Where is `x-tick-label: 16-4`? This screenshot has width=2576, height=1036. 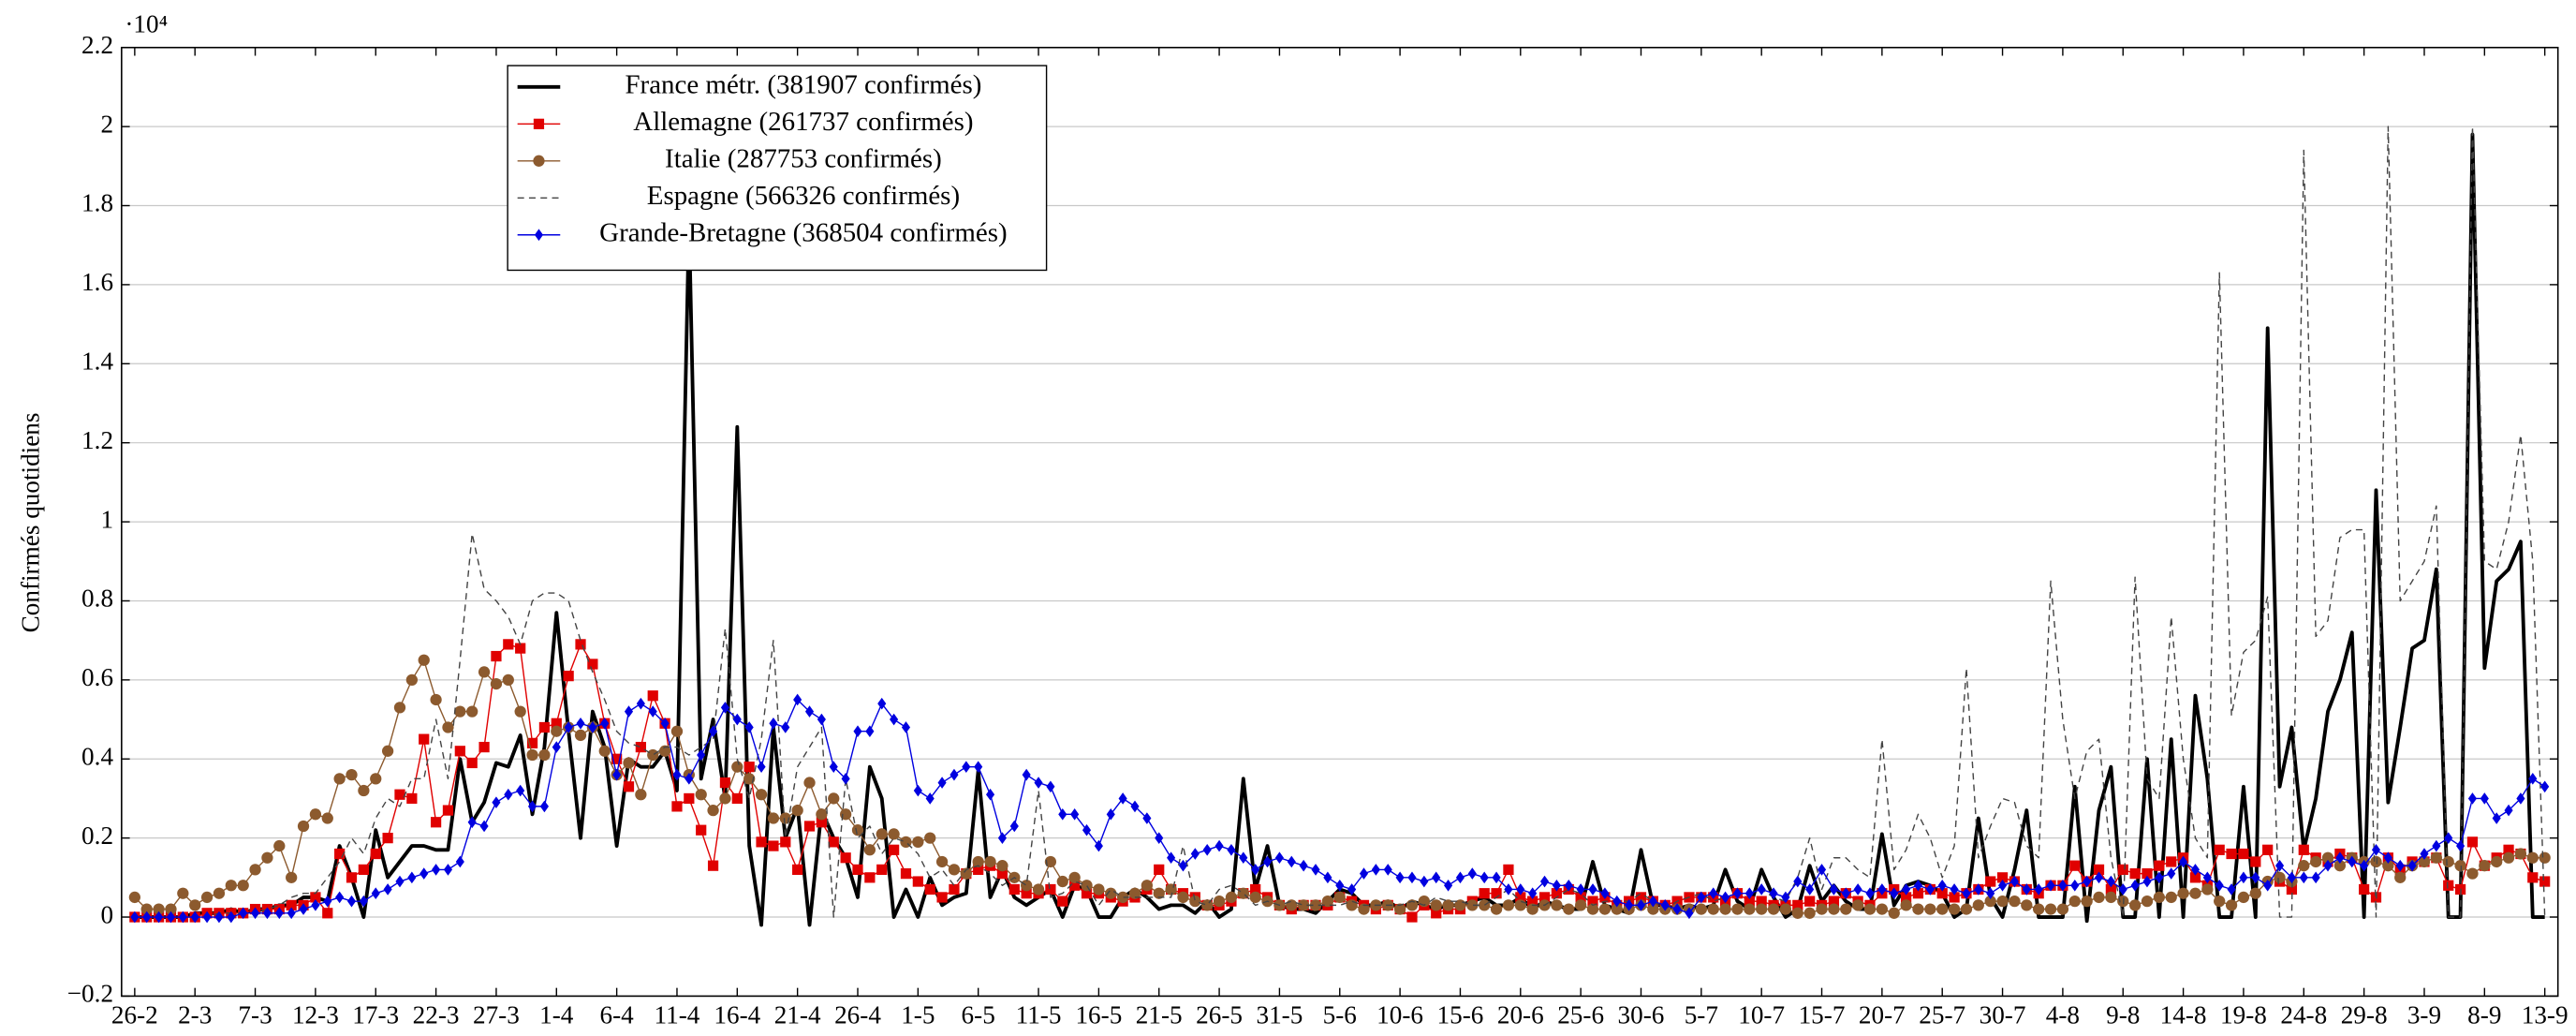 x-tick-label: 16-4 is located at coordinates (737, 1014).